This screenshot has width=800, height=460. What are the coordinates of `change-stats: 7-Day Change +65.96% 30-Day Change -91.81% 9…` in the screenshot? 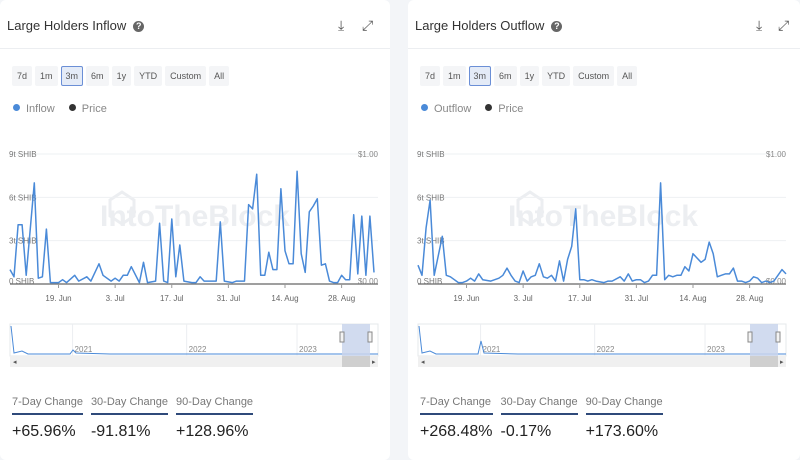 It's located at (133, 418).